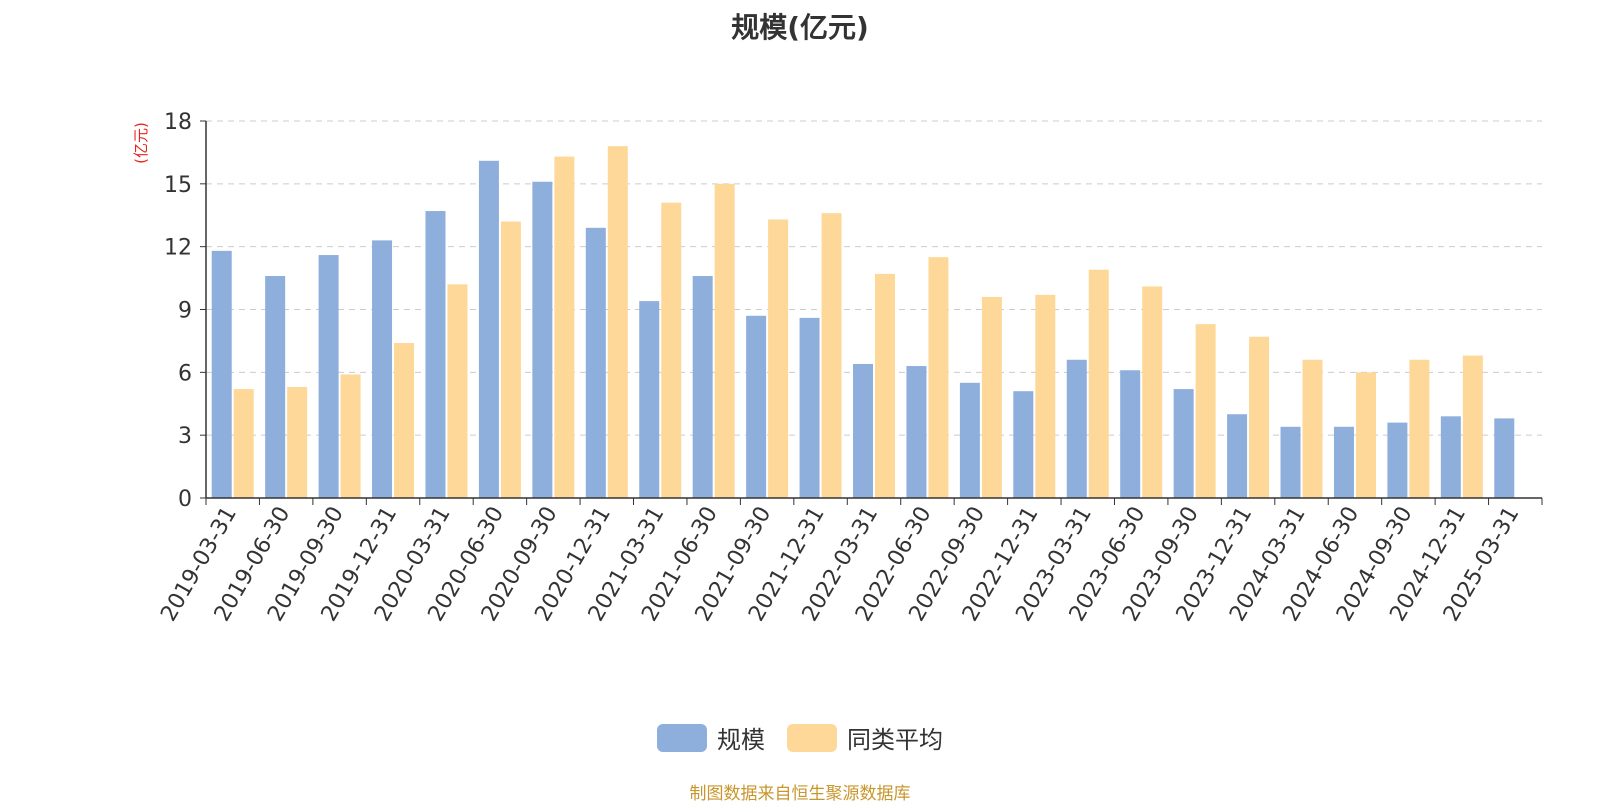 This screenshot has width=1600, height=804. I want to click on y-tick-label: 3, so click(185, 436).